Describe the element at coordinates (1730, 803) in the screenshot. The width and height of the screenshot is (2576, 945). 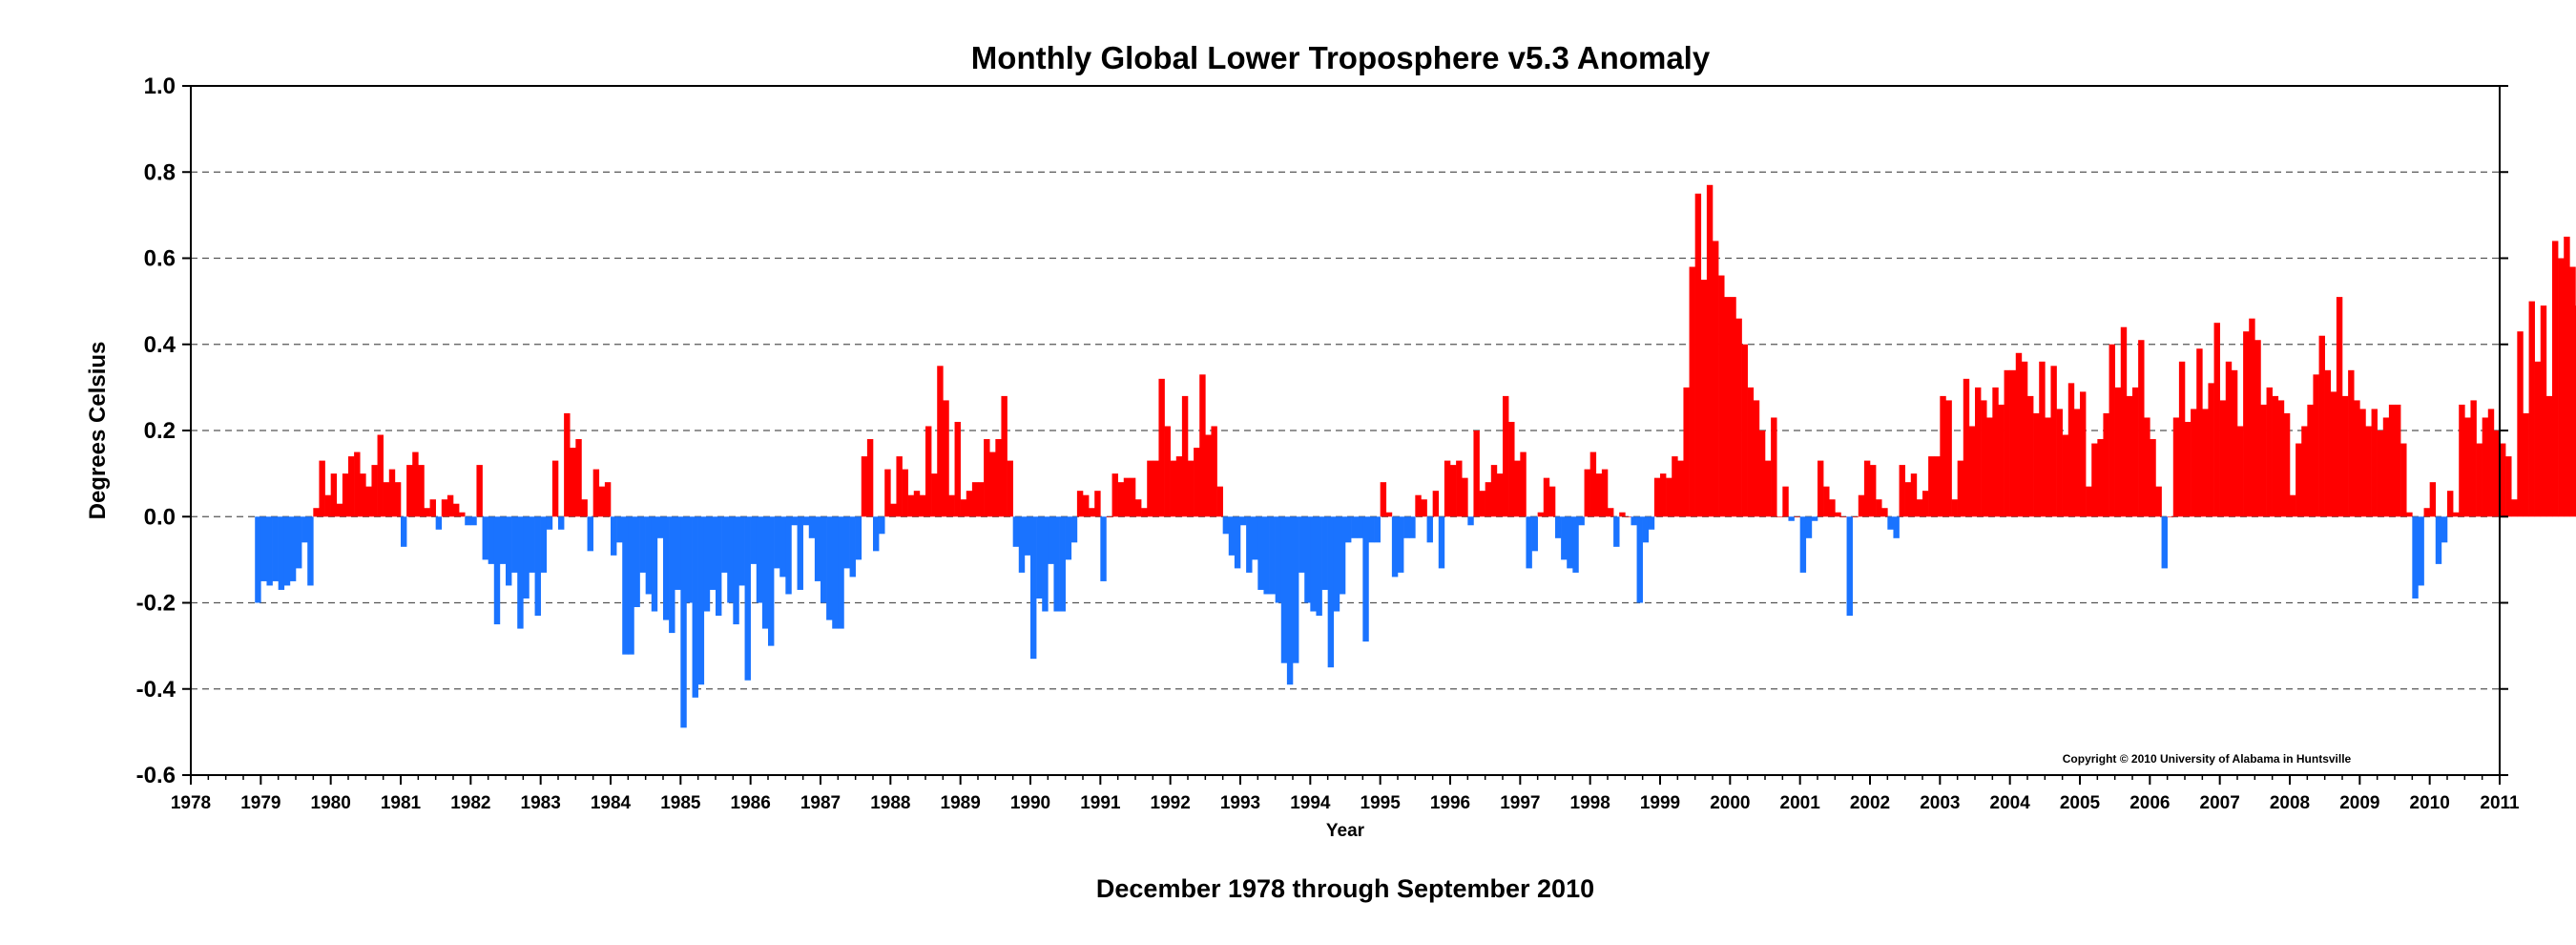
I see `x-tick-label: 2000` at that location.